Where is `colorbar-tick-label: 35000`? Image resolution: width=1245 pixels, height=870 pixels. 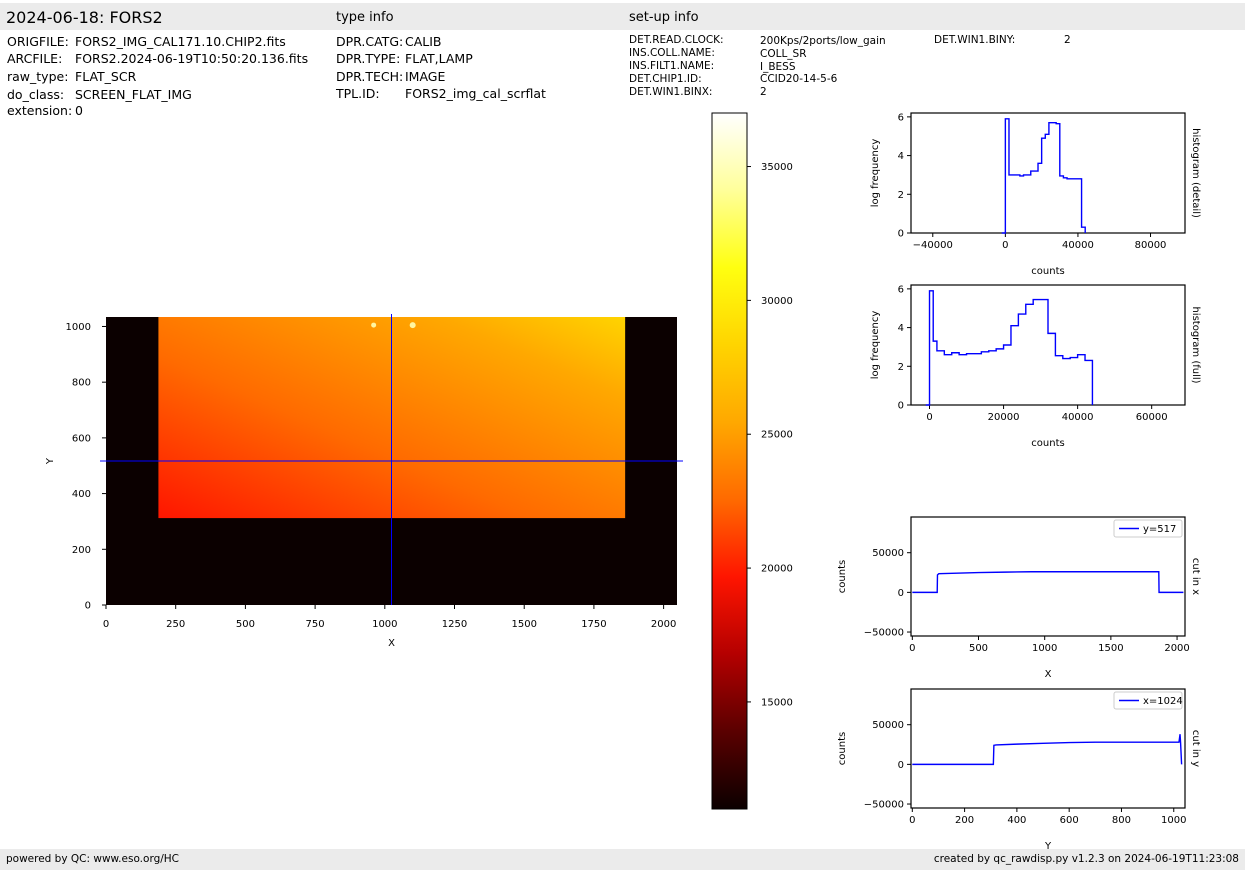 colorbar-tick-label: 35000 is located at coordinates (777, 167).